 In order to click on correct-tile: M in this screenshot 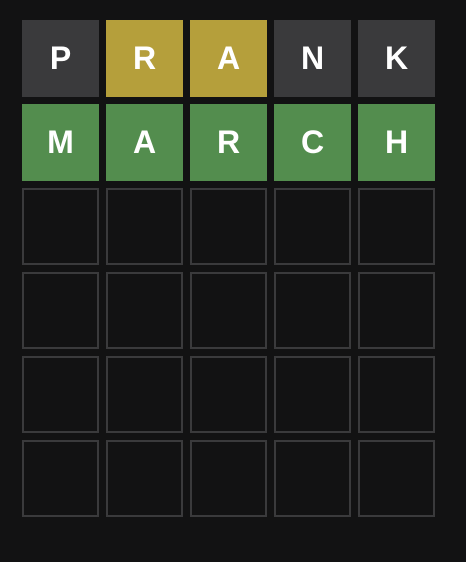, I will do `click(60, 142)`.